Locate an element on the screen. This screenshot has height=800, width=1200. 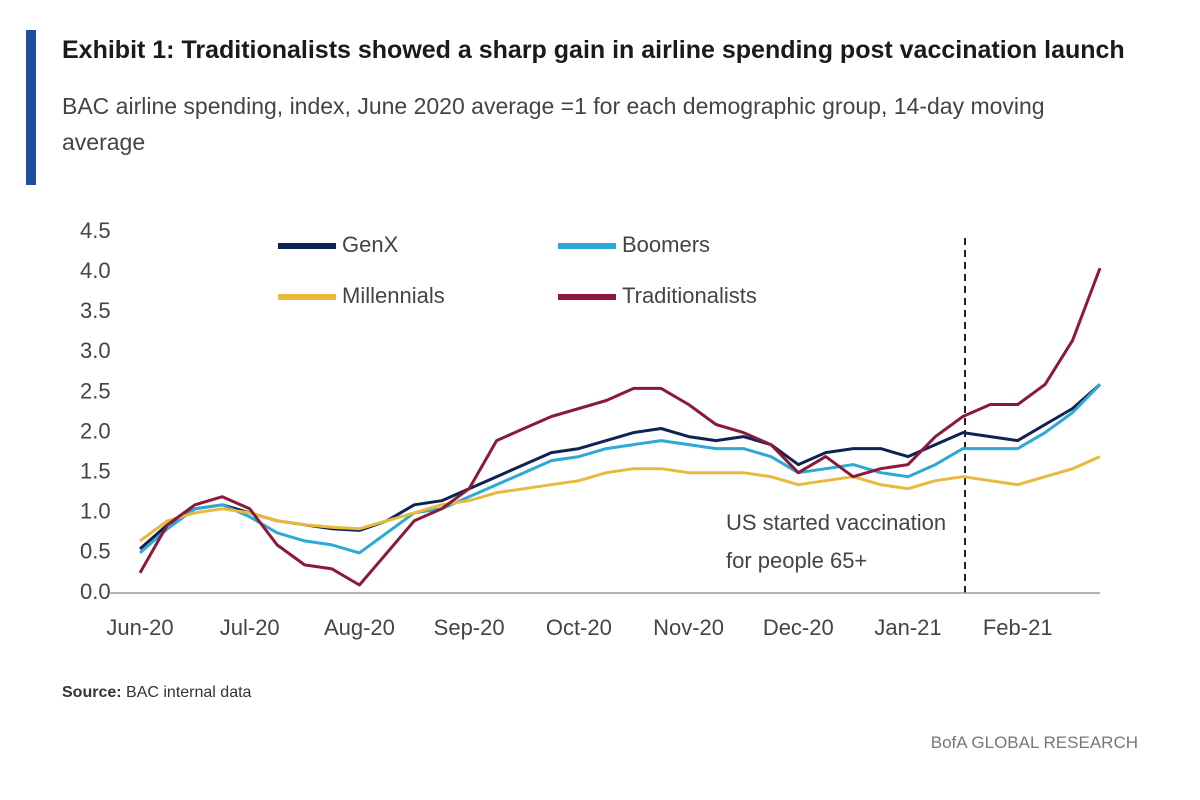
x-tick-label: Jul-20 is located at coordinates (250, 627).